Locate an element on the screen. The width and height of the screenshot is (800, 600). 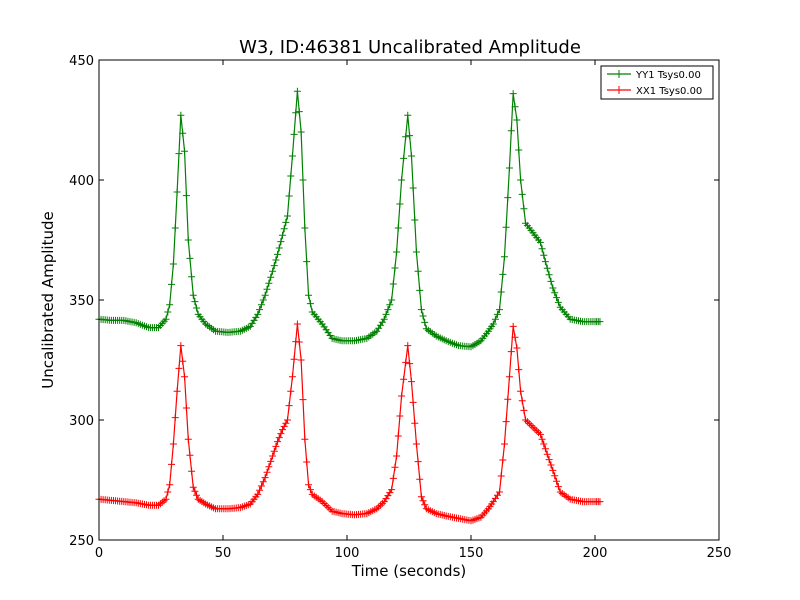
x-tick-label: 100 is located at coordinates (347, 553).